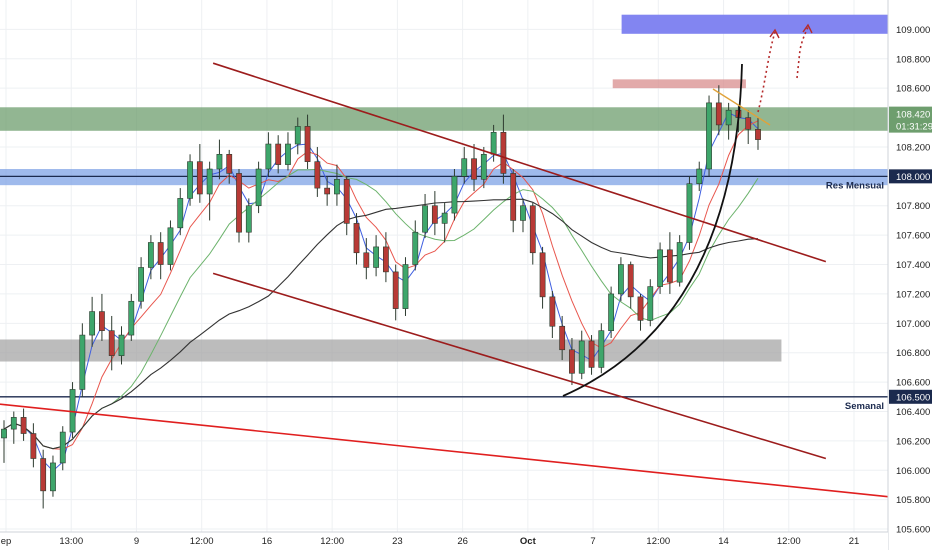  What do you see at coordinates (267, 541) in the screenshot?
I see `time-tick-label: 16` at bounding box center [267, 541].